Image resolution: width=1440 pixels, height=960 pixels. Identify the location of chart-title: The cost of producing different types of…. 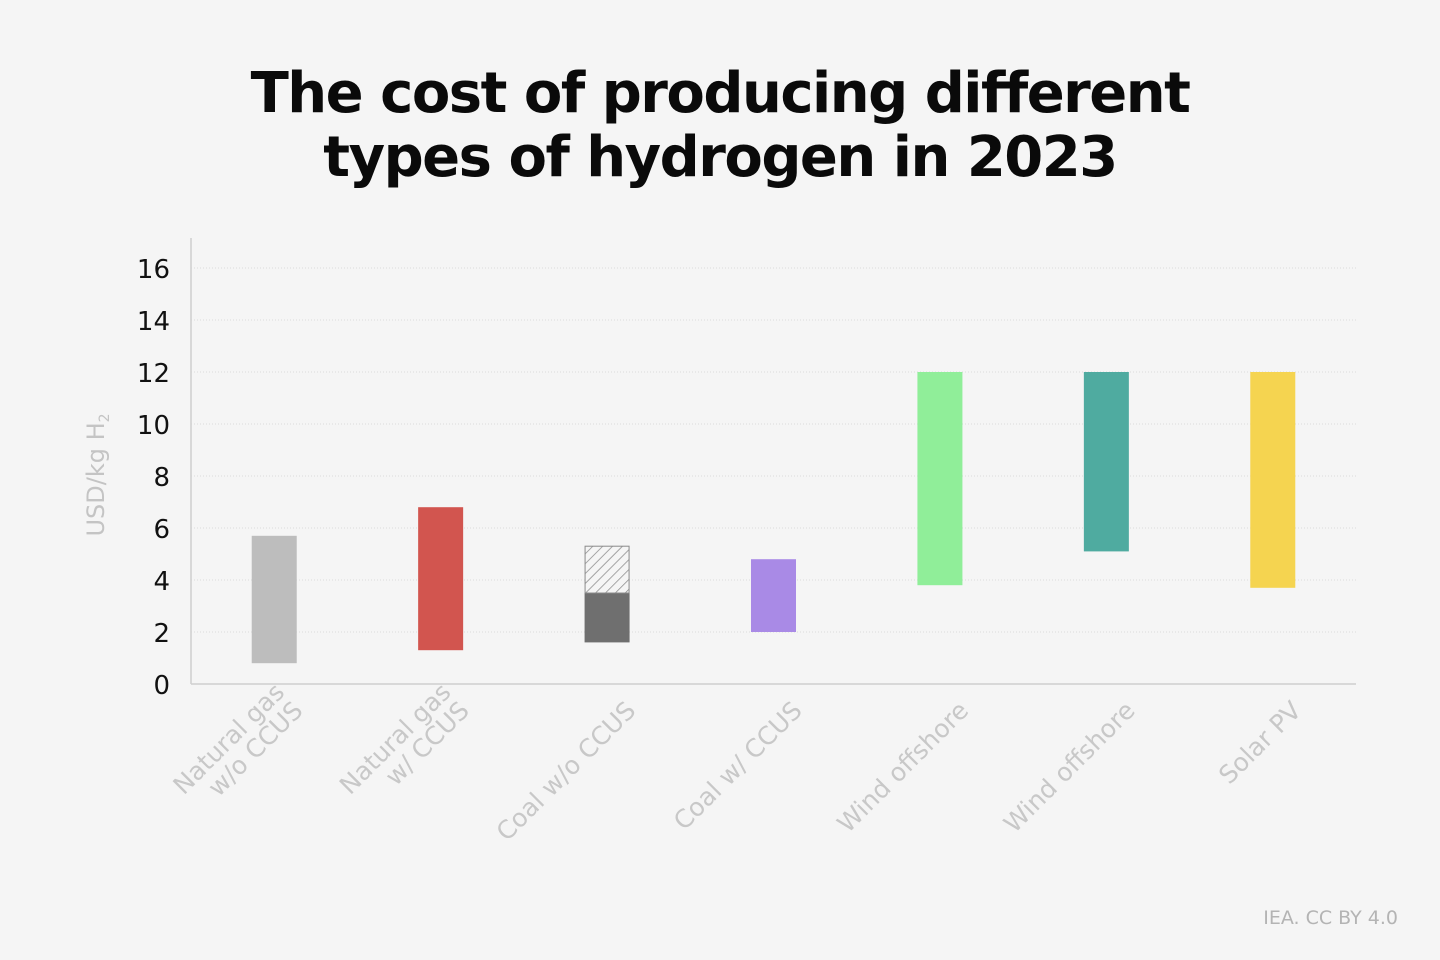
(720, 126).